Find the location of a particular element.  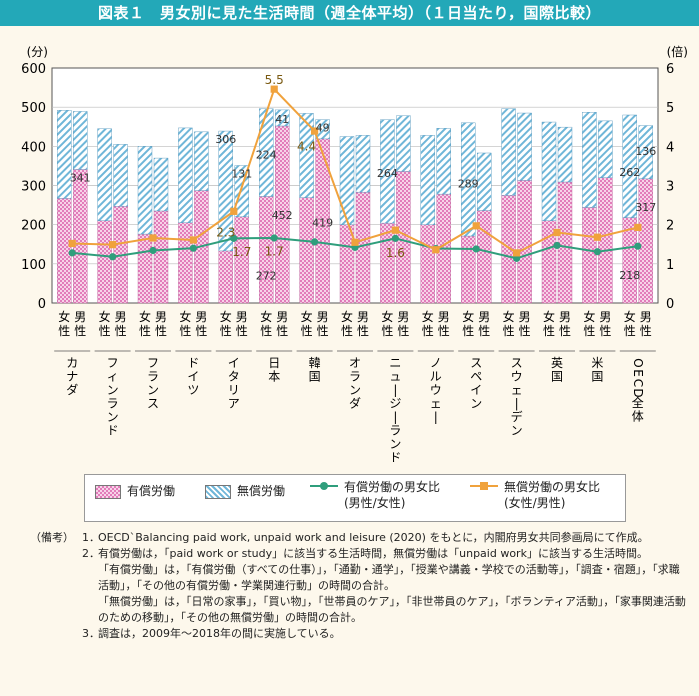

legend-unpaid-swatch is located at coordinates (218, 492).